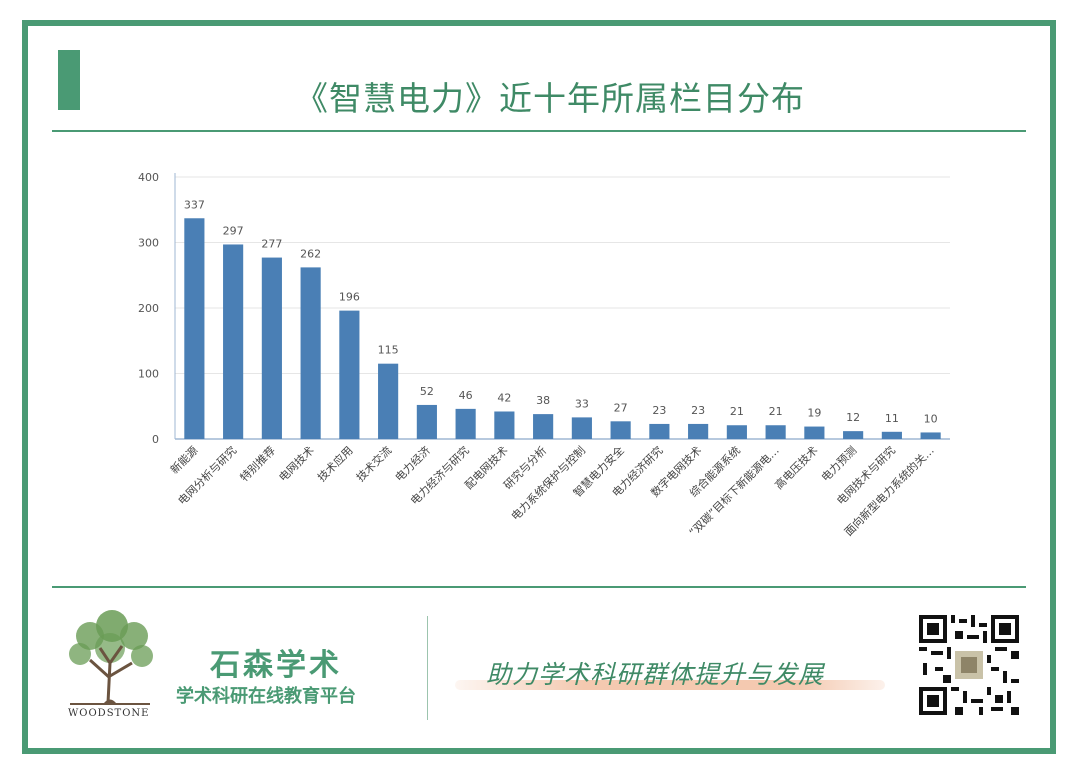  What do you see at coordinates (349, 297) in the screenshot?
I see `data-label: 196` at bounding box center [349, 297].